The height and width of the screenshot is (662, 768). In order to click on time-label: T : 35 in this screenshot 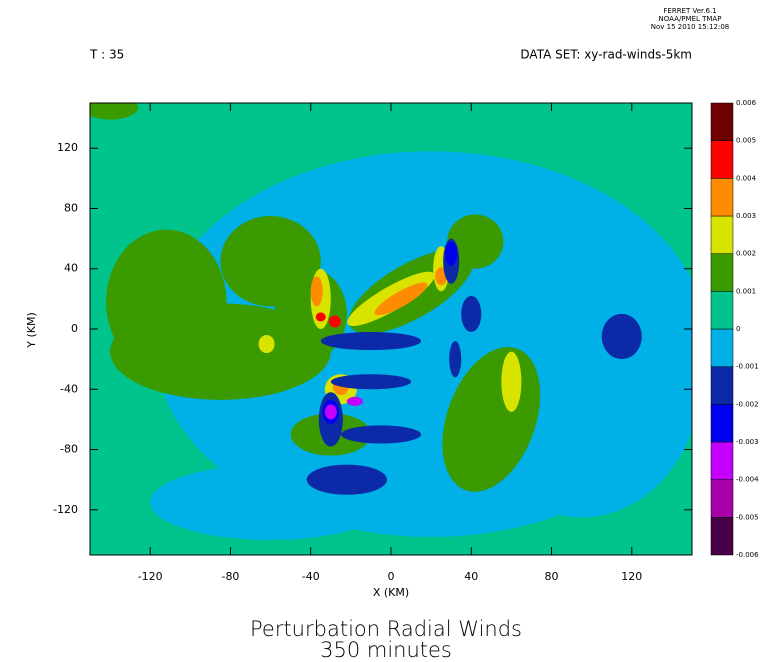, I will do `click(106, 55)`.